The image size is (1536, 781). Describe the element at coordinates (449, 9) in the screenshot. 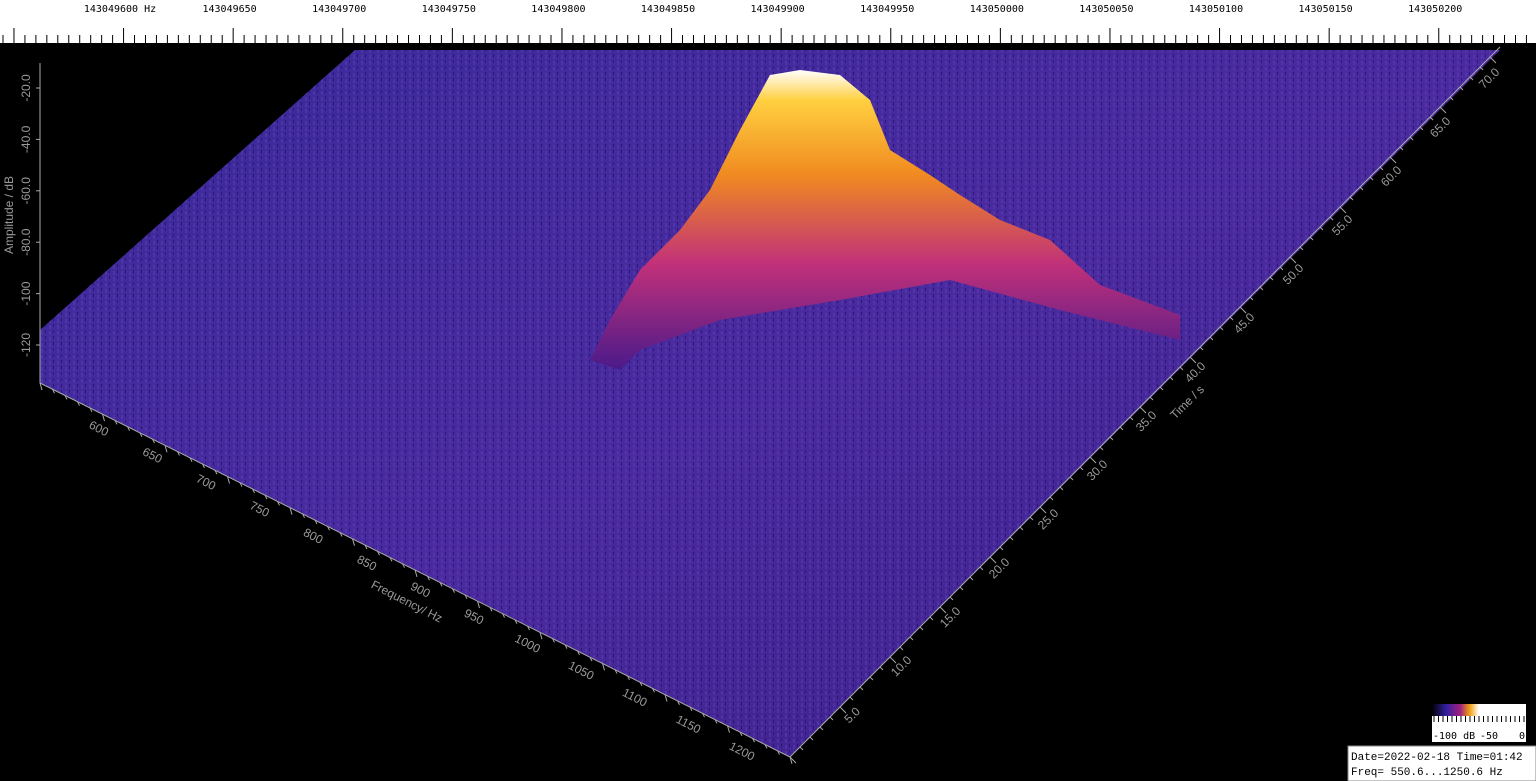

I see `top-scale-label: 143049750` at that location.